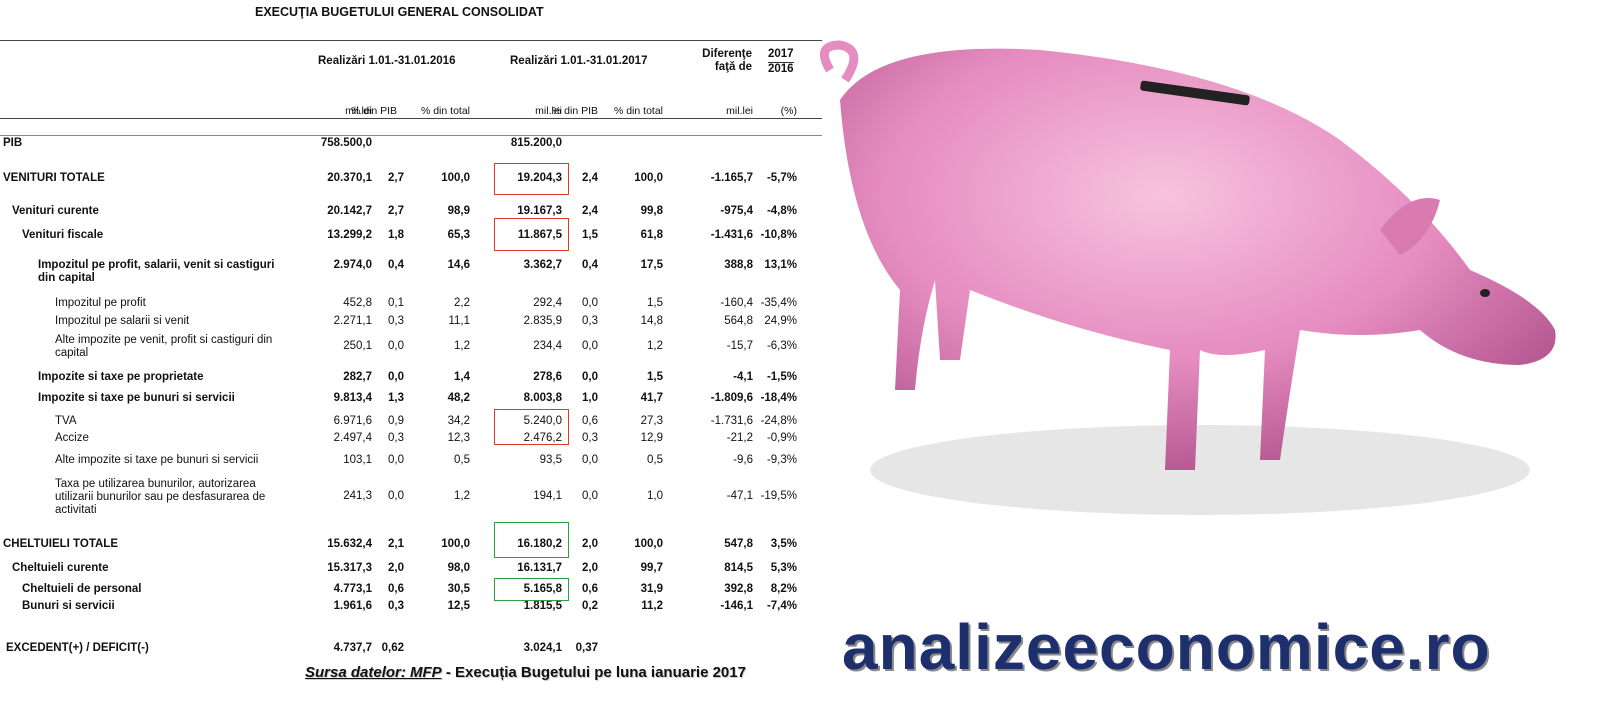  I want to click on cell: 11.867,5, so click(539, 235).